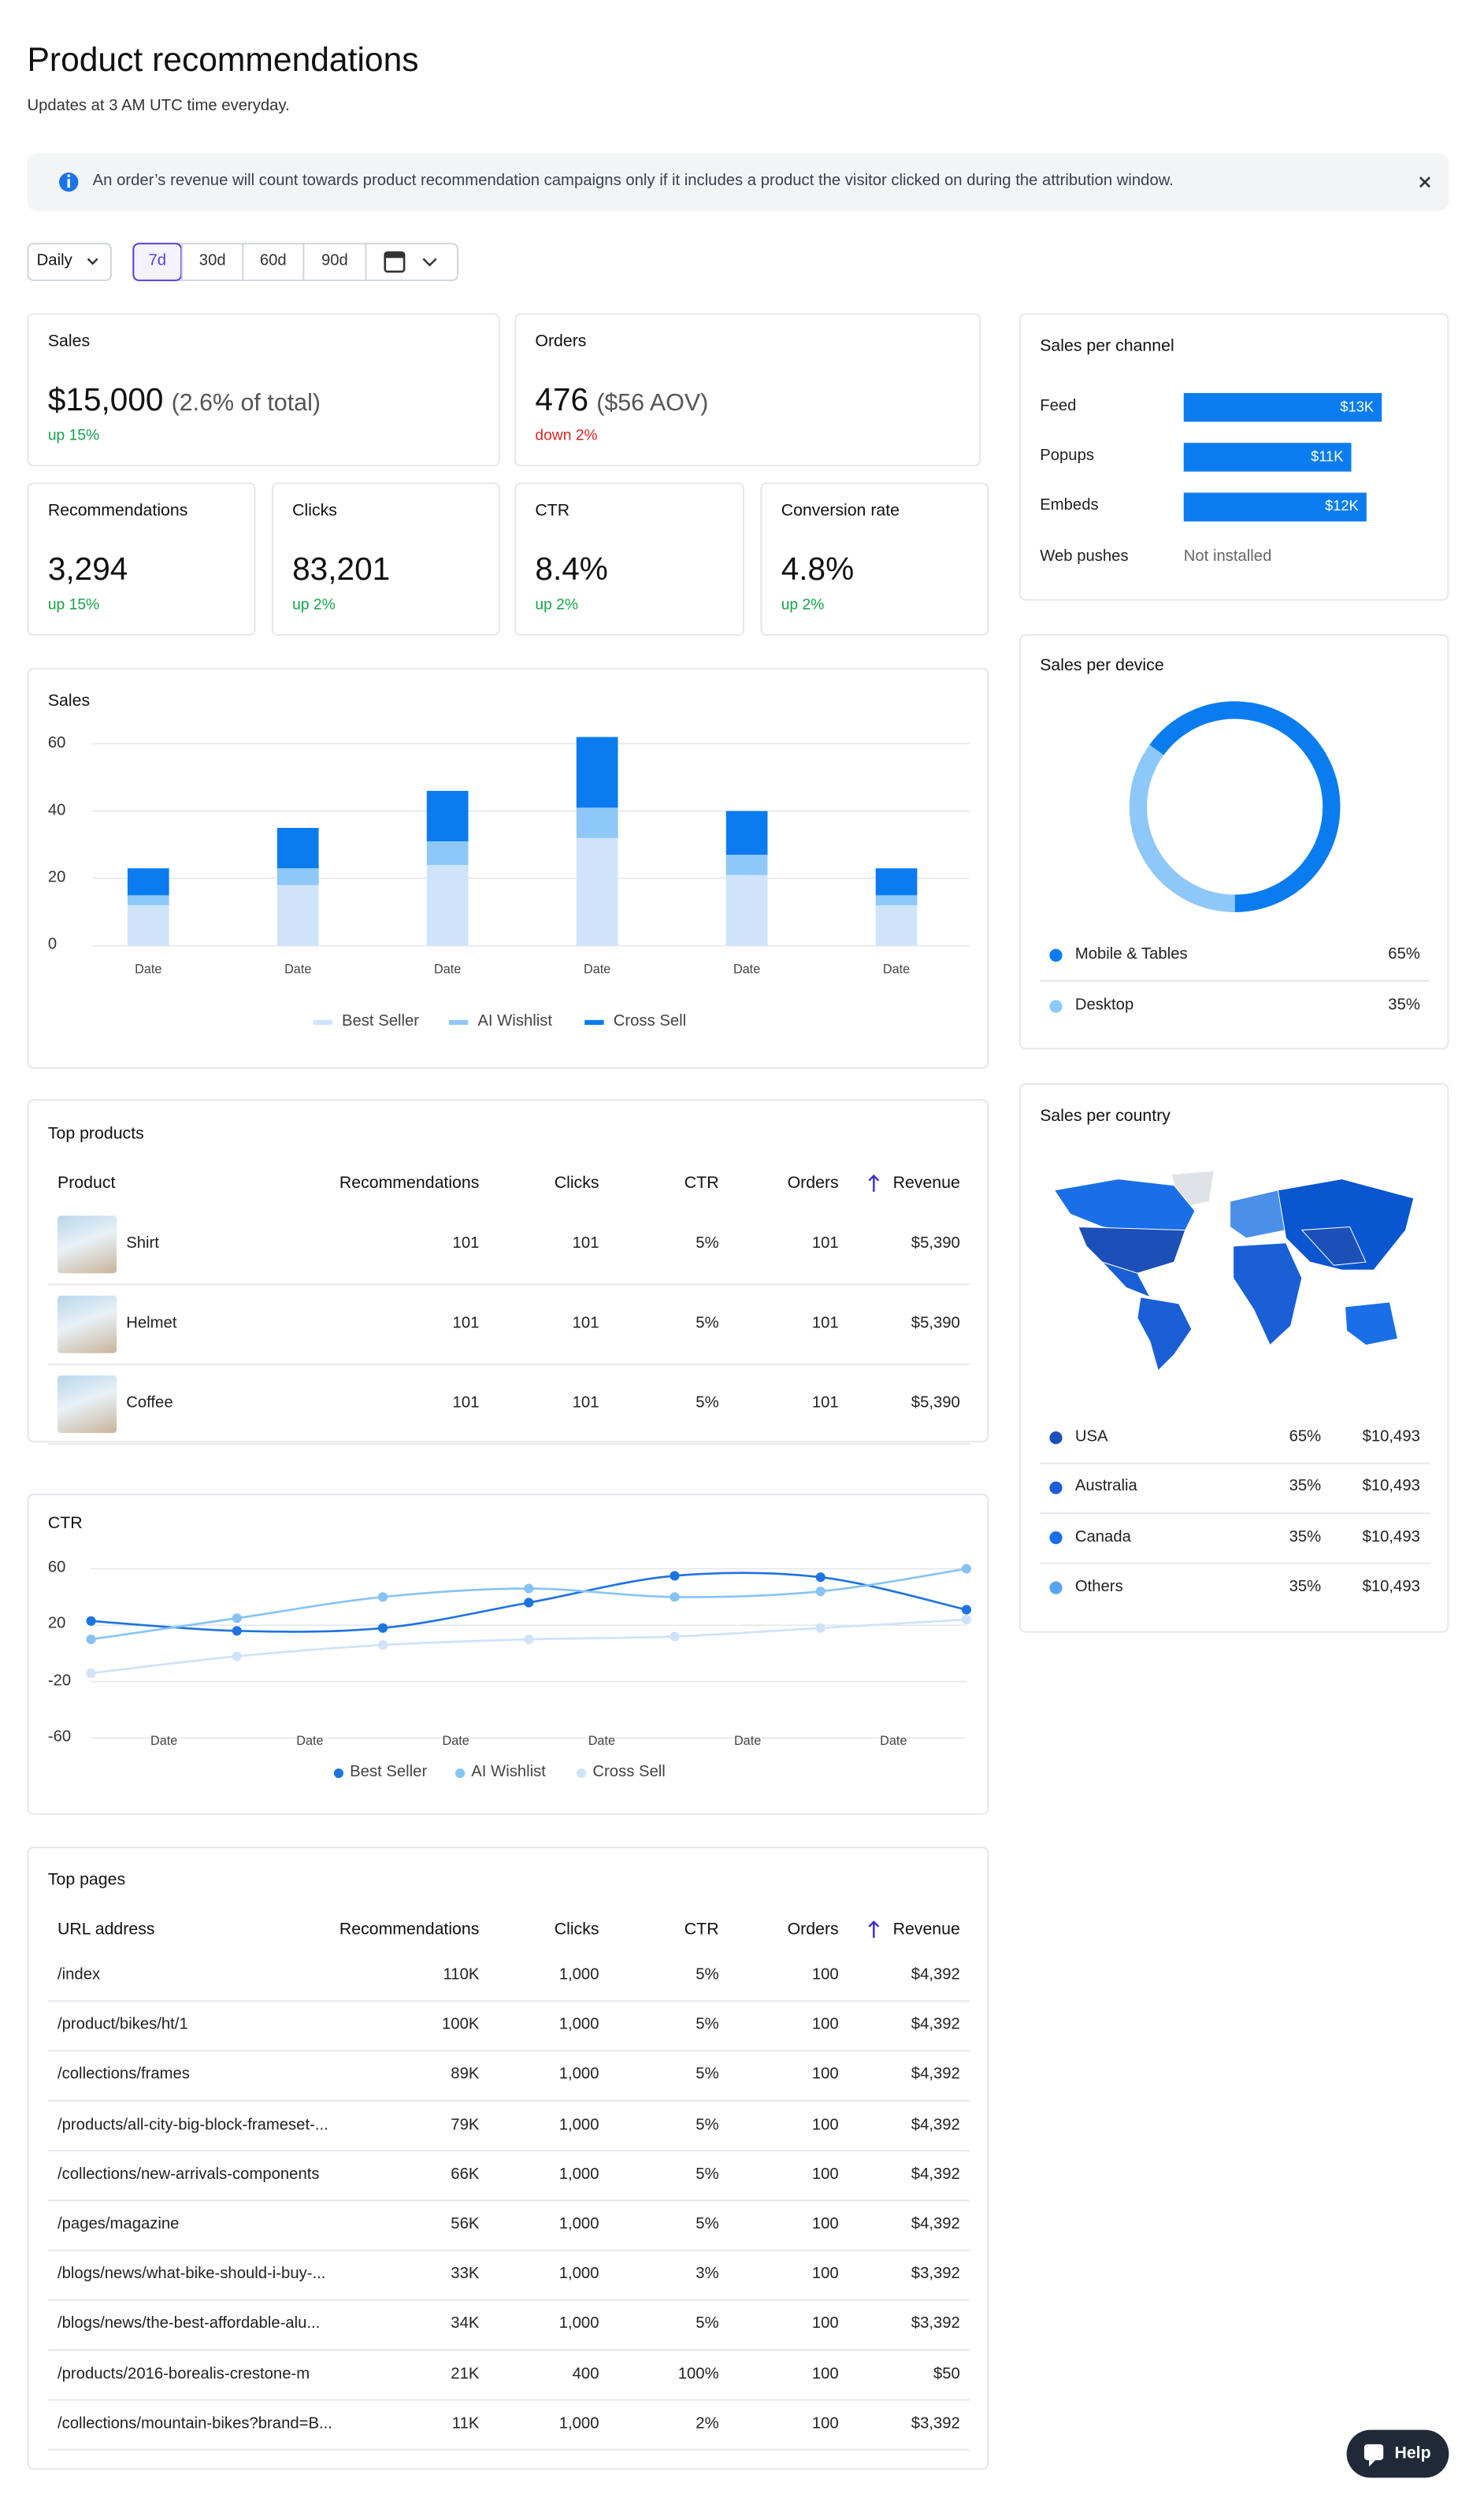 This screenshot has width=1484, height=2505. What do you see at coordinates (509, 1772) in the screenshot?
I see `legend-label: AI Wishlist` at bounding box center [509, 1772].